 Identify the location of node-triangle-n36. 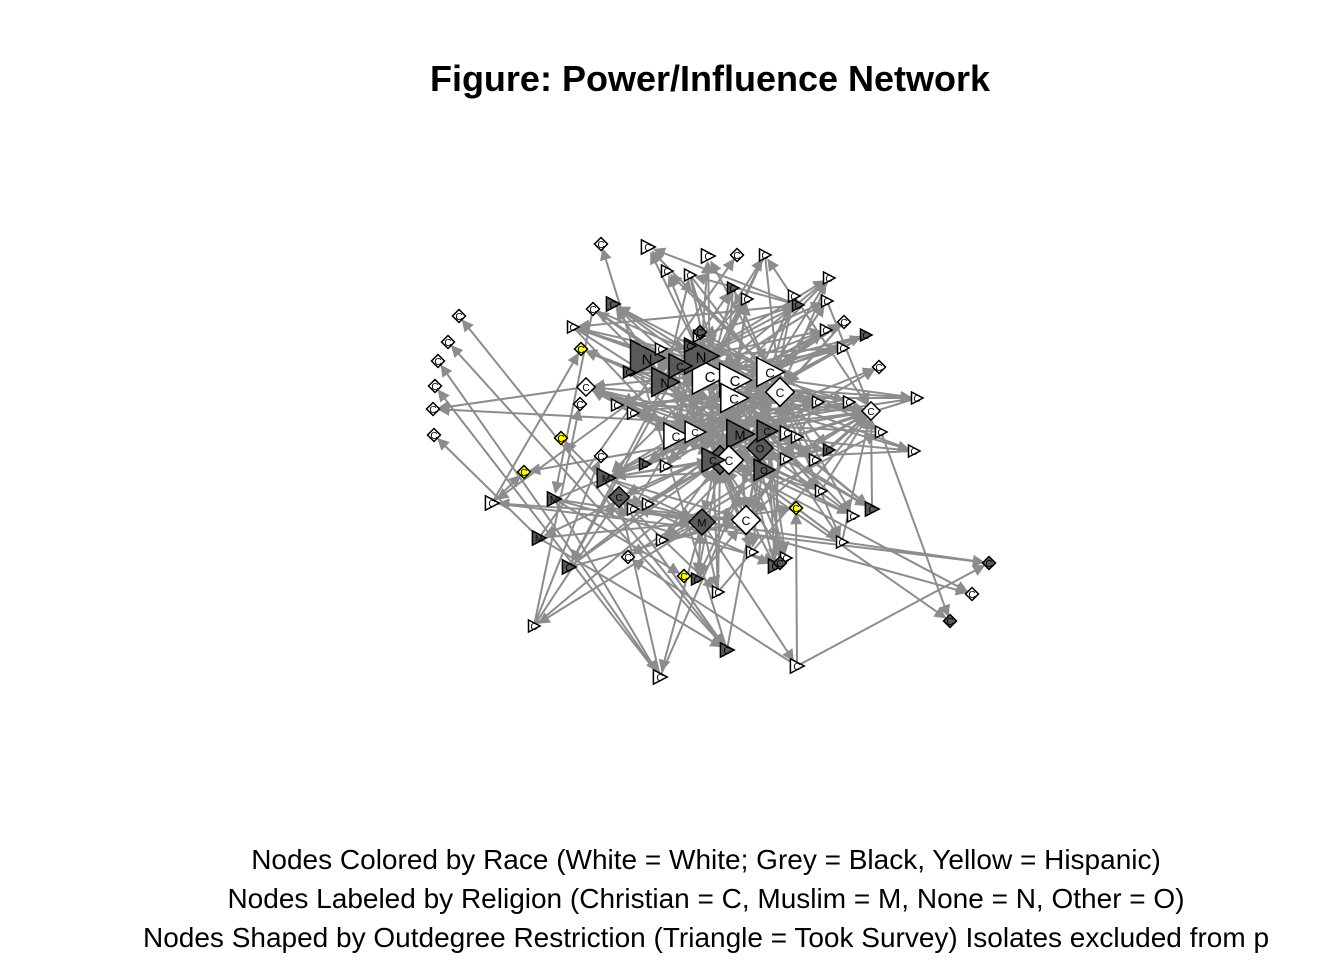
(917, 398).